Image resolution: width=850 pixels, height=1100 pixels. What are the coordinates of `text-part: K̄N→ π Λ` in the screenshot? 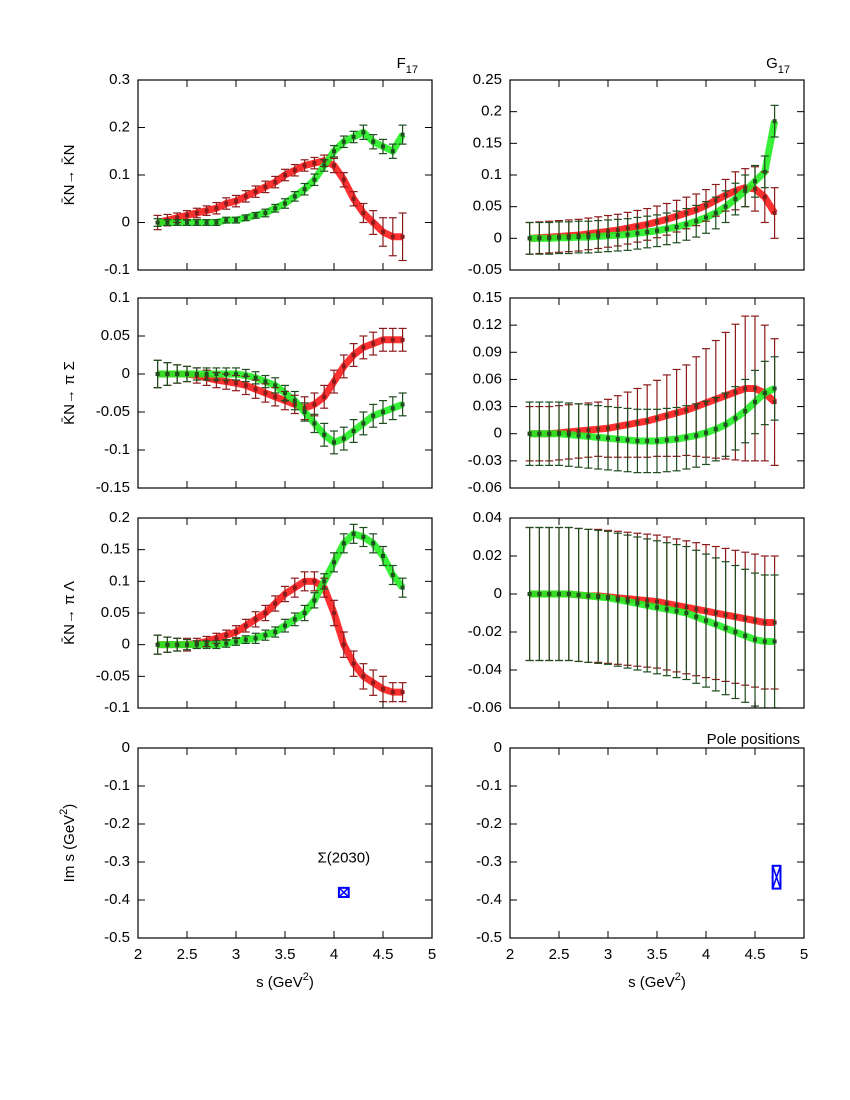 It's located at (69, 613).